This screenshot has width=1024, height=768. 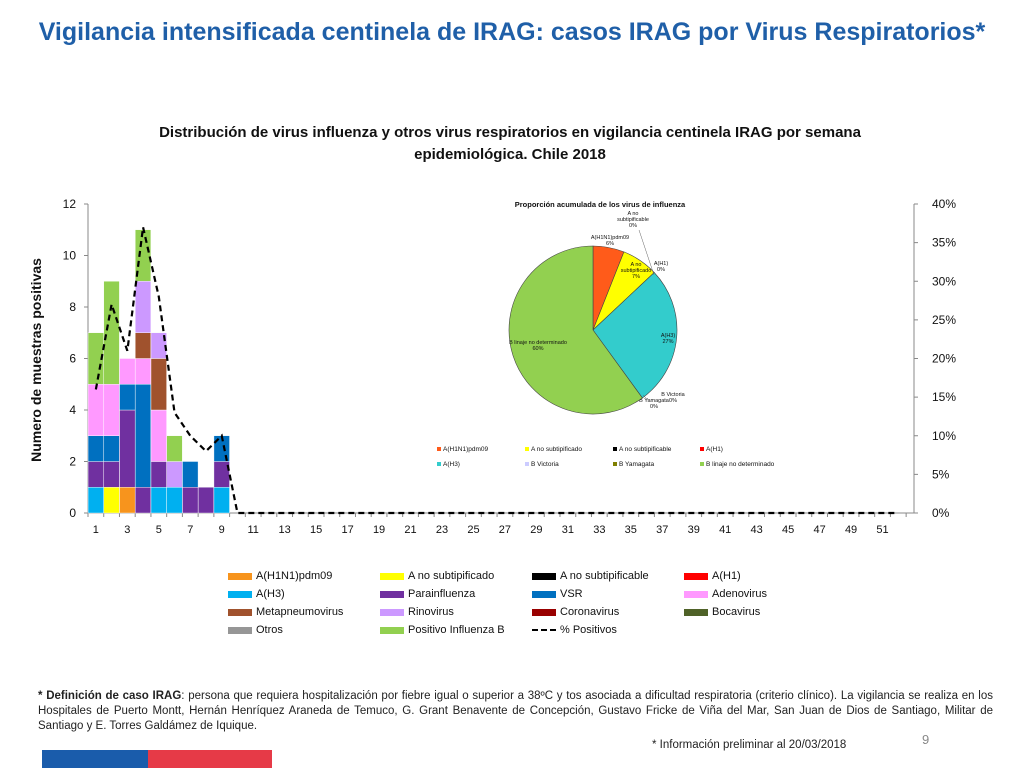 What do you see at coordinates (944, 281) in the screenshot?
I see `y2-tick-label: 30%` at bounding box center [944, 281].